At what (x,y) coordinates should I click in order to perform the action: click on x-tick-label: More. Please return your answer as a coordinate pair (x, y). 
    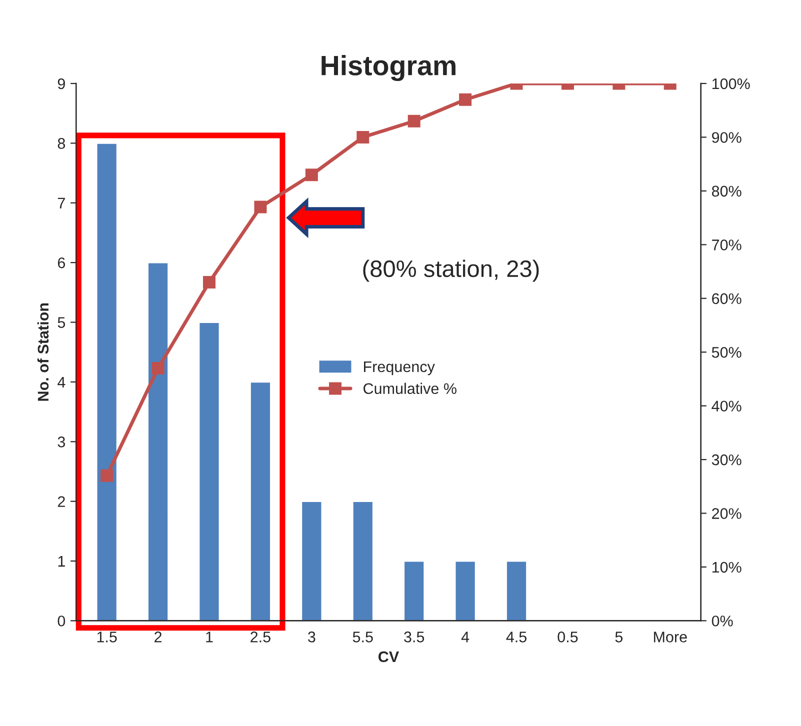
    Looking at the image, I should click on (670, 637).